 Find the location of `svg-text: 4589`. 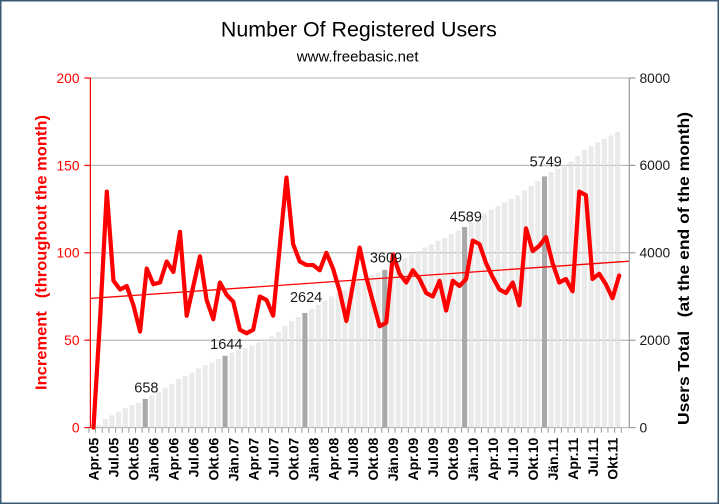

svg-text: 4589 is located at coordinates (466, 218).